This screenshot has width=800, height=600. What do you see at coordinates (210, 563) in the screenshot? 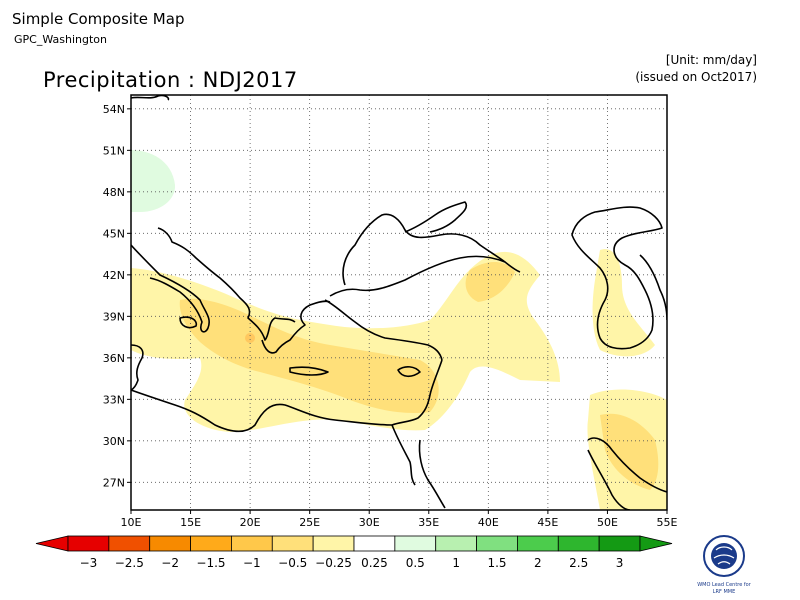
I see `colorbar-label: −1.5` at bounding box center [210, 563].